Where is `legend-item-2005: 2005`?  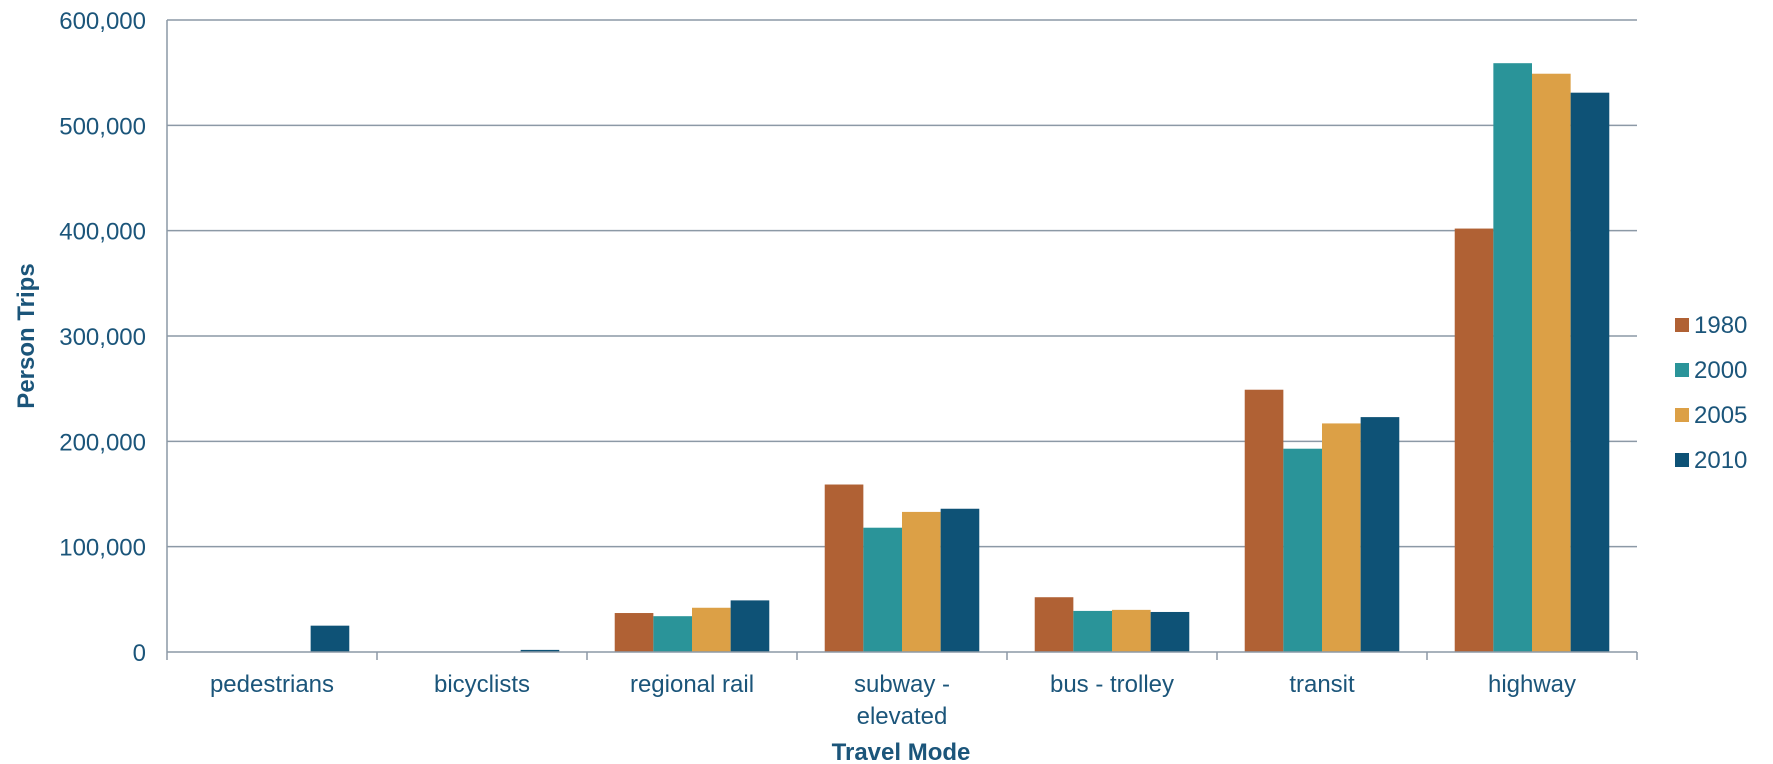
legend-item-2005: 2005 is located at coordinates (1711, 415).